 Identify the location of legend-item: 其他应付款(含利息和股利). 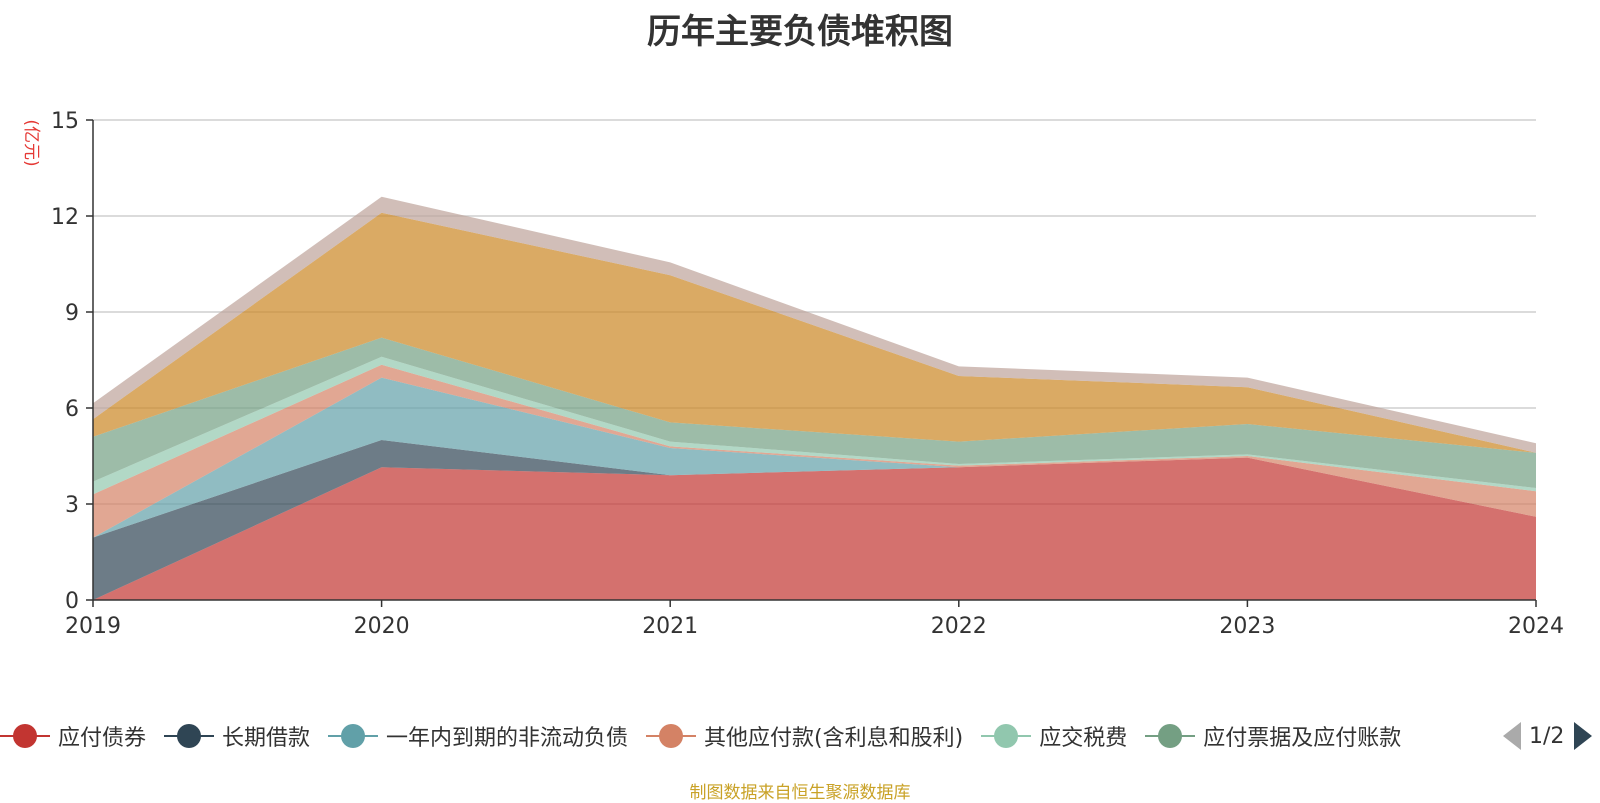
(804, 736).